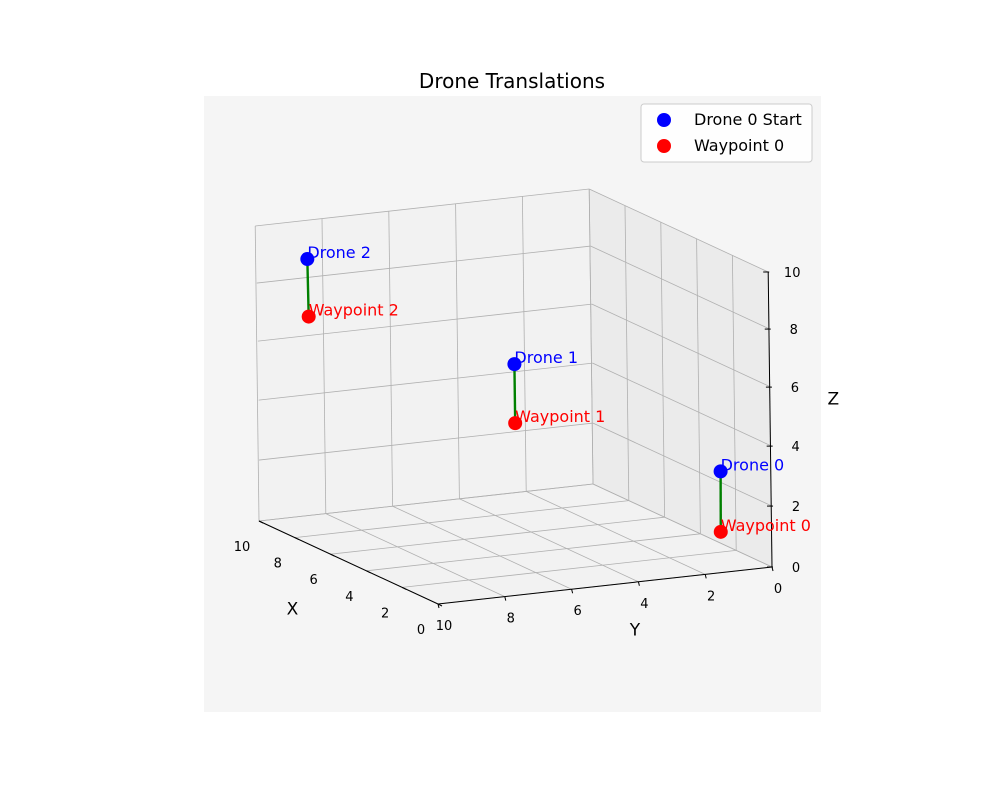 This screenshot has height=800, width=1000. Describe the element at coordinates (796, 568) in the screenshot. I see `z-tick-label: 0` at that location.